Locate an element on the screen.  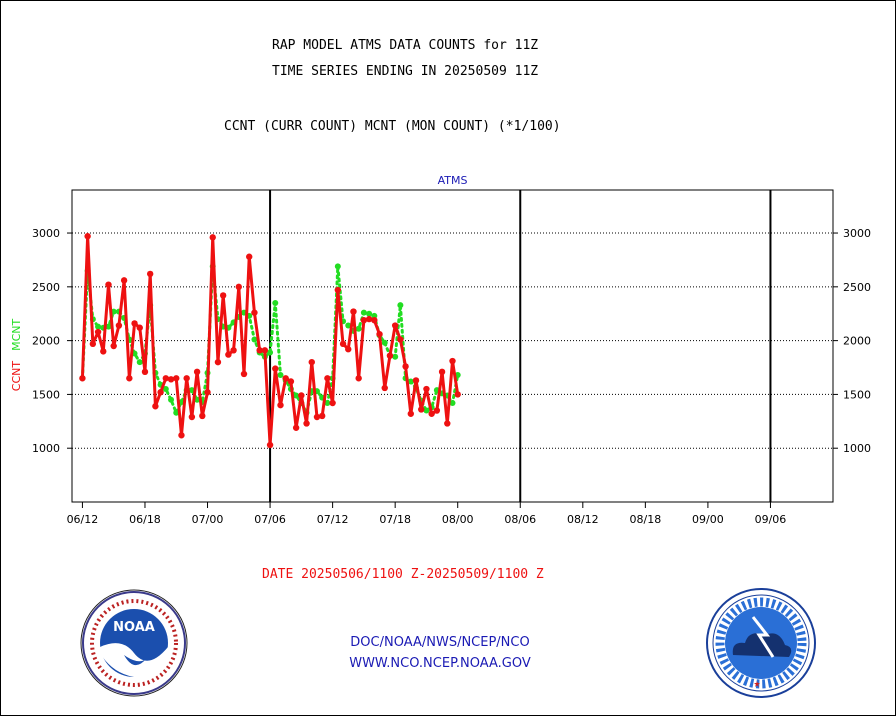
svg-text: NOAA is located at coordinates (134, 627).